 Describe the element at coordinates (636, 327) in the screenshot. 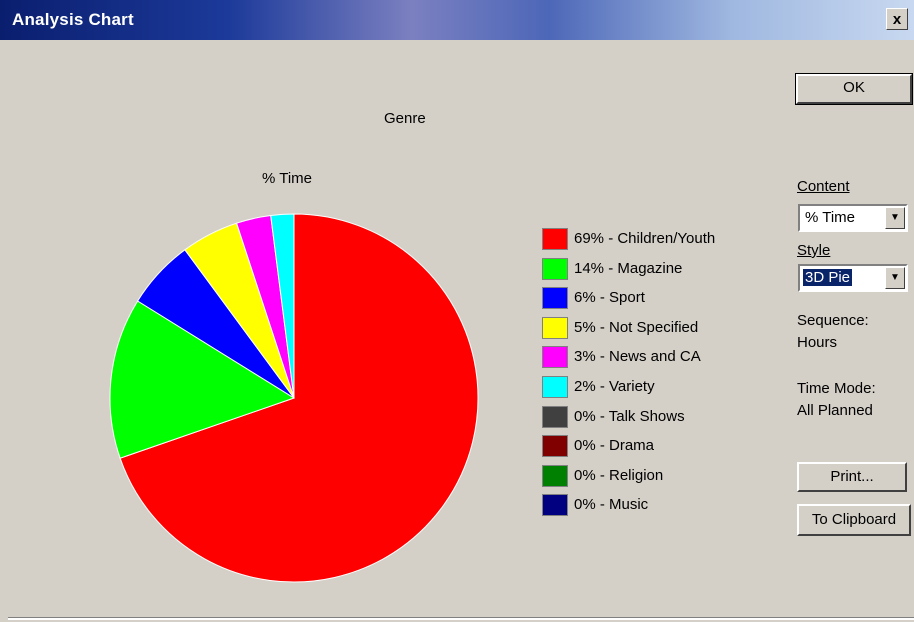

I see `legend-label: 5% - Not Specified` at that location.